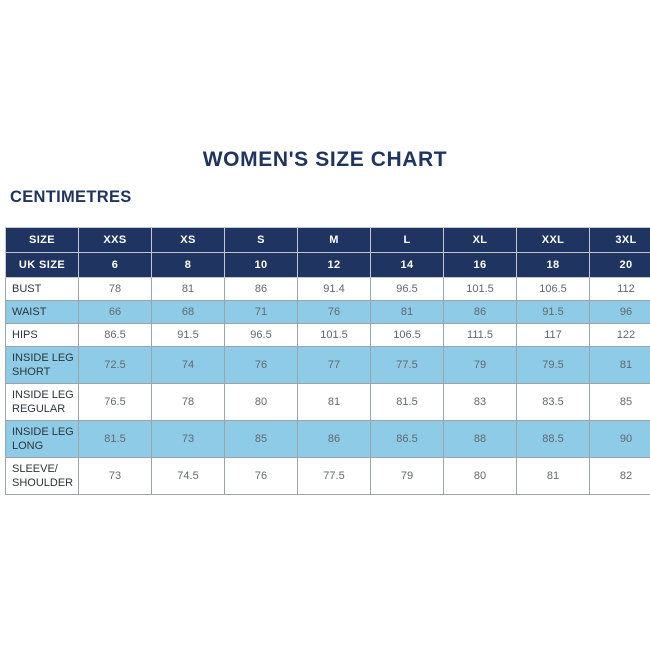 This screenshot has height=650, width=650. What do you see at coordinates (480, 402) in the screenshot?
I see `size-value-cell: 83` at bounding box center [480, 402].